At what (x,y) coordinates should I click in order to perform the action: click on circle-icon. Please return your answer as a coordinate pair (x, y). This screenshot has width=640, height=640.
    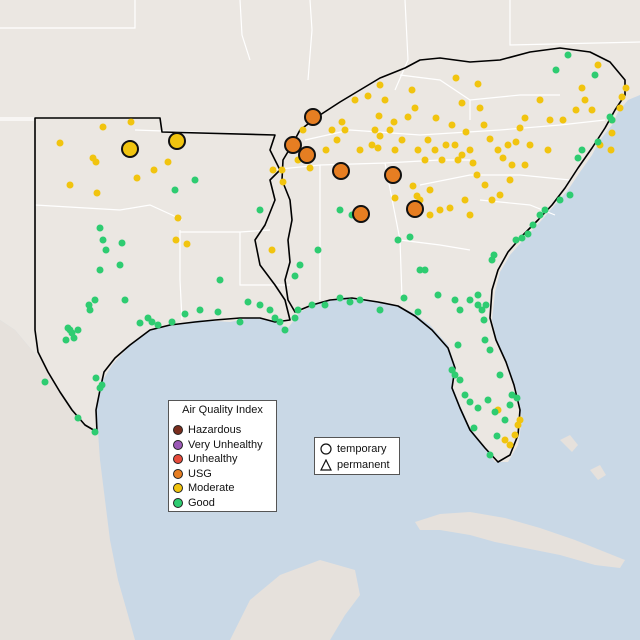
    Looking at the image, I should click on (326, 449).